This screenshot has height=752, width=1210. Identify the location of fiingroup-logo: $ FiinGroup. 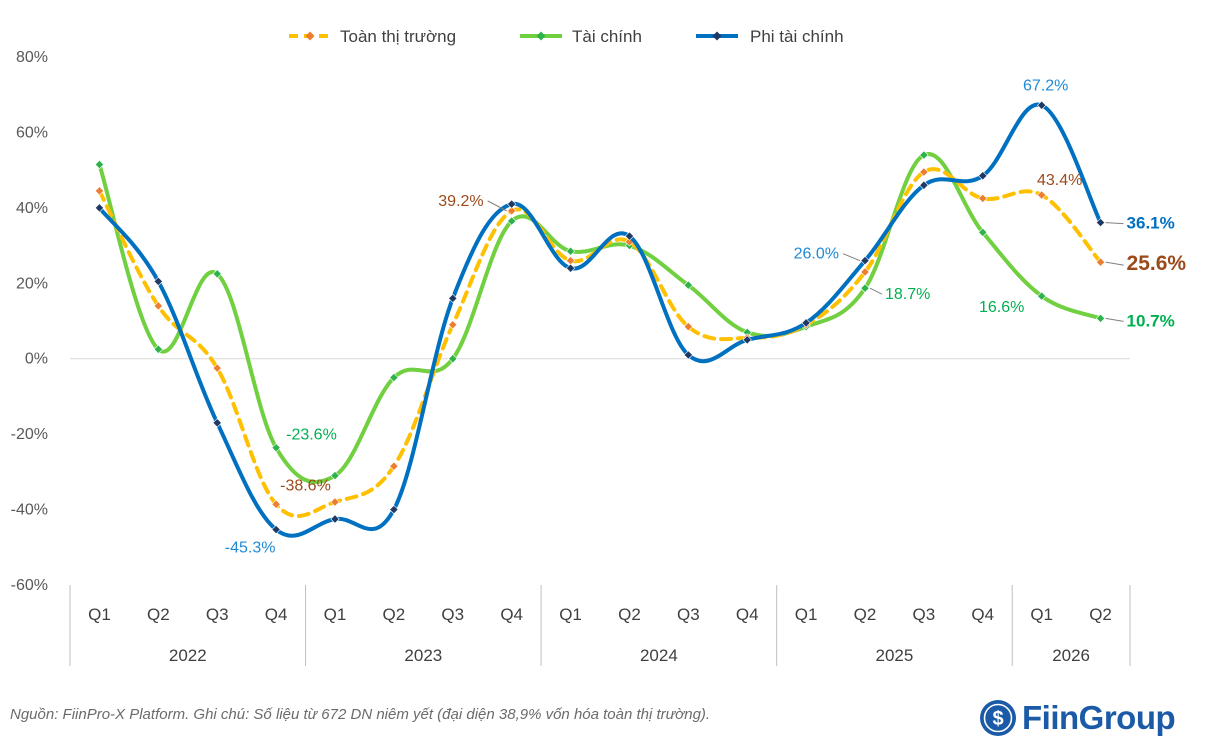
(1077, 718).